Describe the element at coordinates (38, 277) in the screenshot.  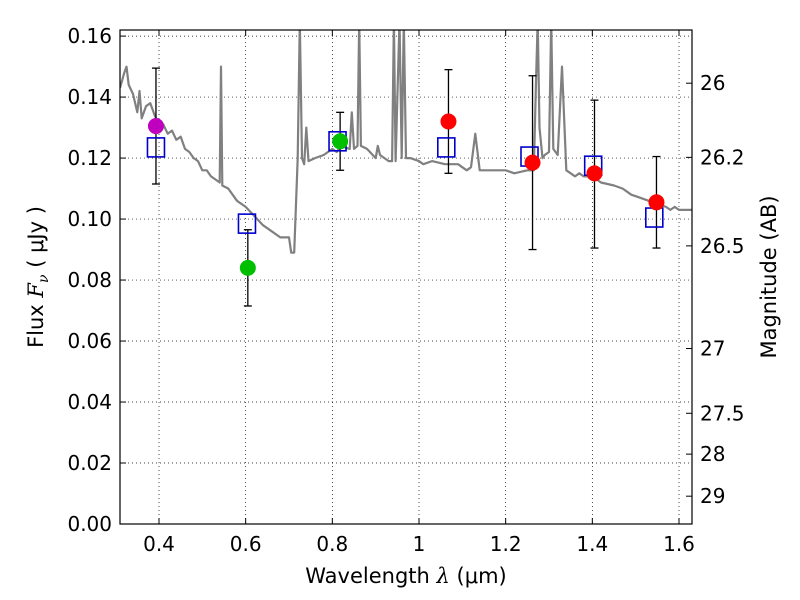
I see `y-axis-label: Flux Fν ( μJy )` at that location.